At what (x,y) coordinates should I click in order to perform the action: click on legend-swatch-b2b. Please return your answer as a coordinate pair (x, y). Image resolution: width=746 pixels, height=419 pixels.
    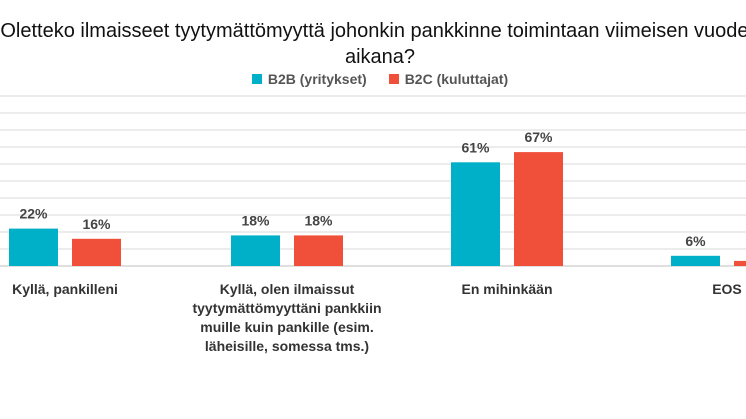
    Looking at the image, I should click on (256, 79).